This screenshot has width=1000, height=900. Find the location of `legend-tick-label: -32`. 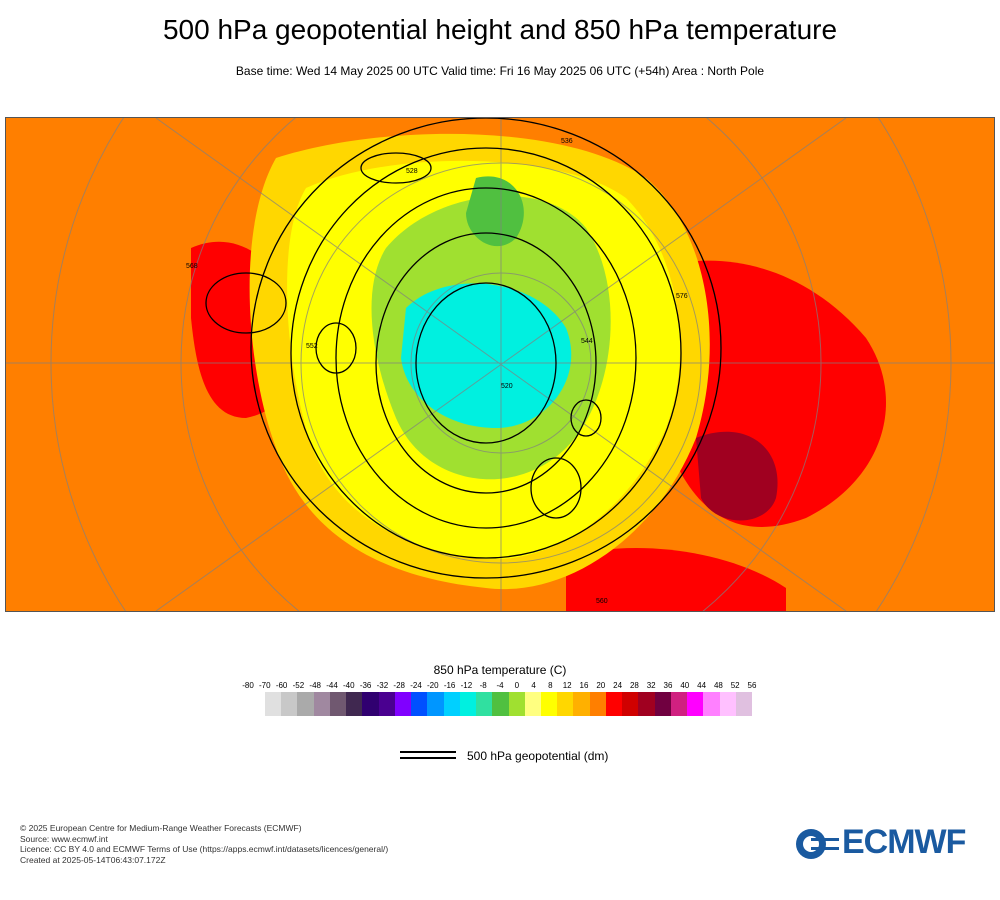

legend-tick-label: -32 is located at coordinates (382, 685).